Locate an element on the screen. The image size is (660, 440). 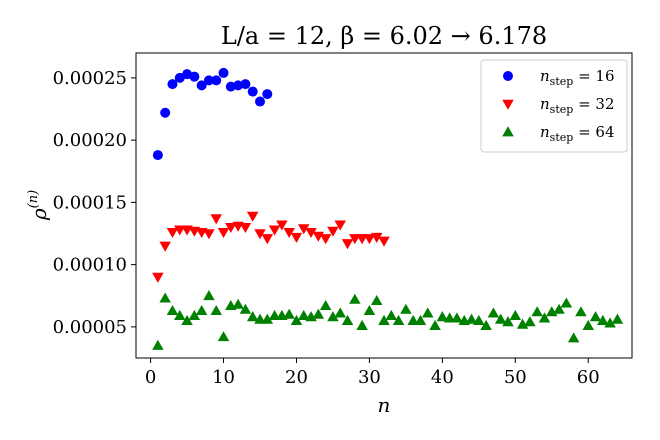
x-tick-label: 50 is located at coordinates (515, 377).